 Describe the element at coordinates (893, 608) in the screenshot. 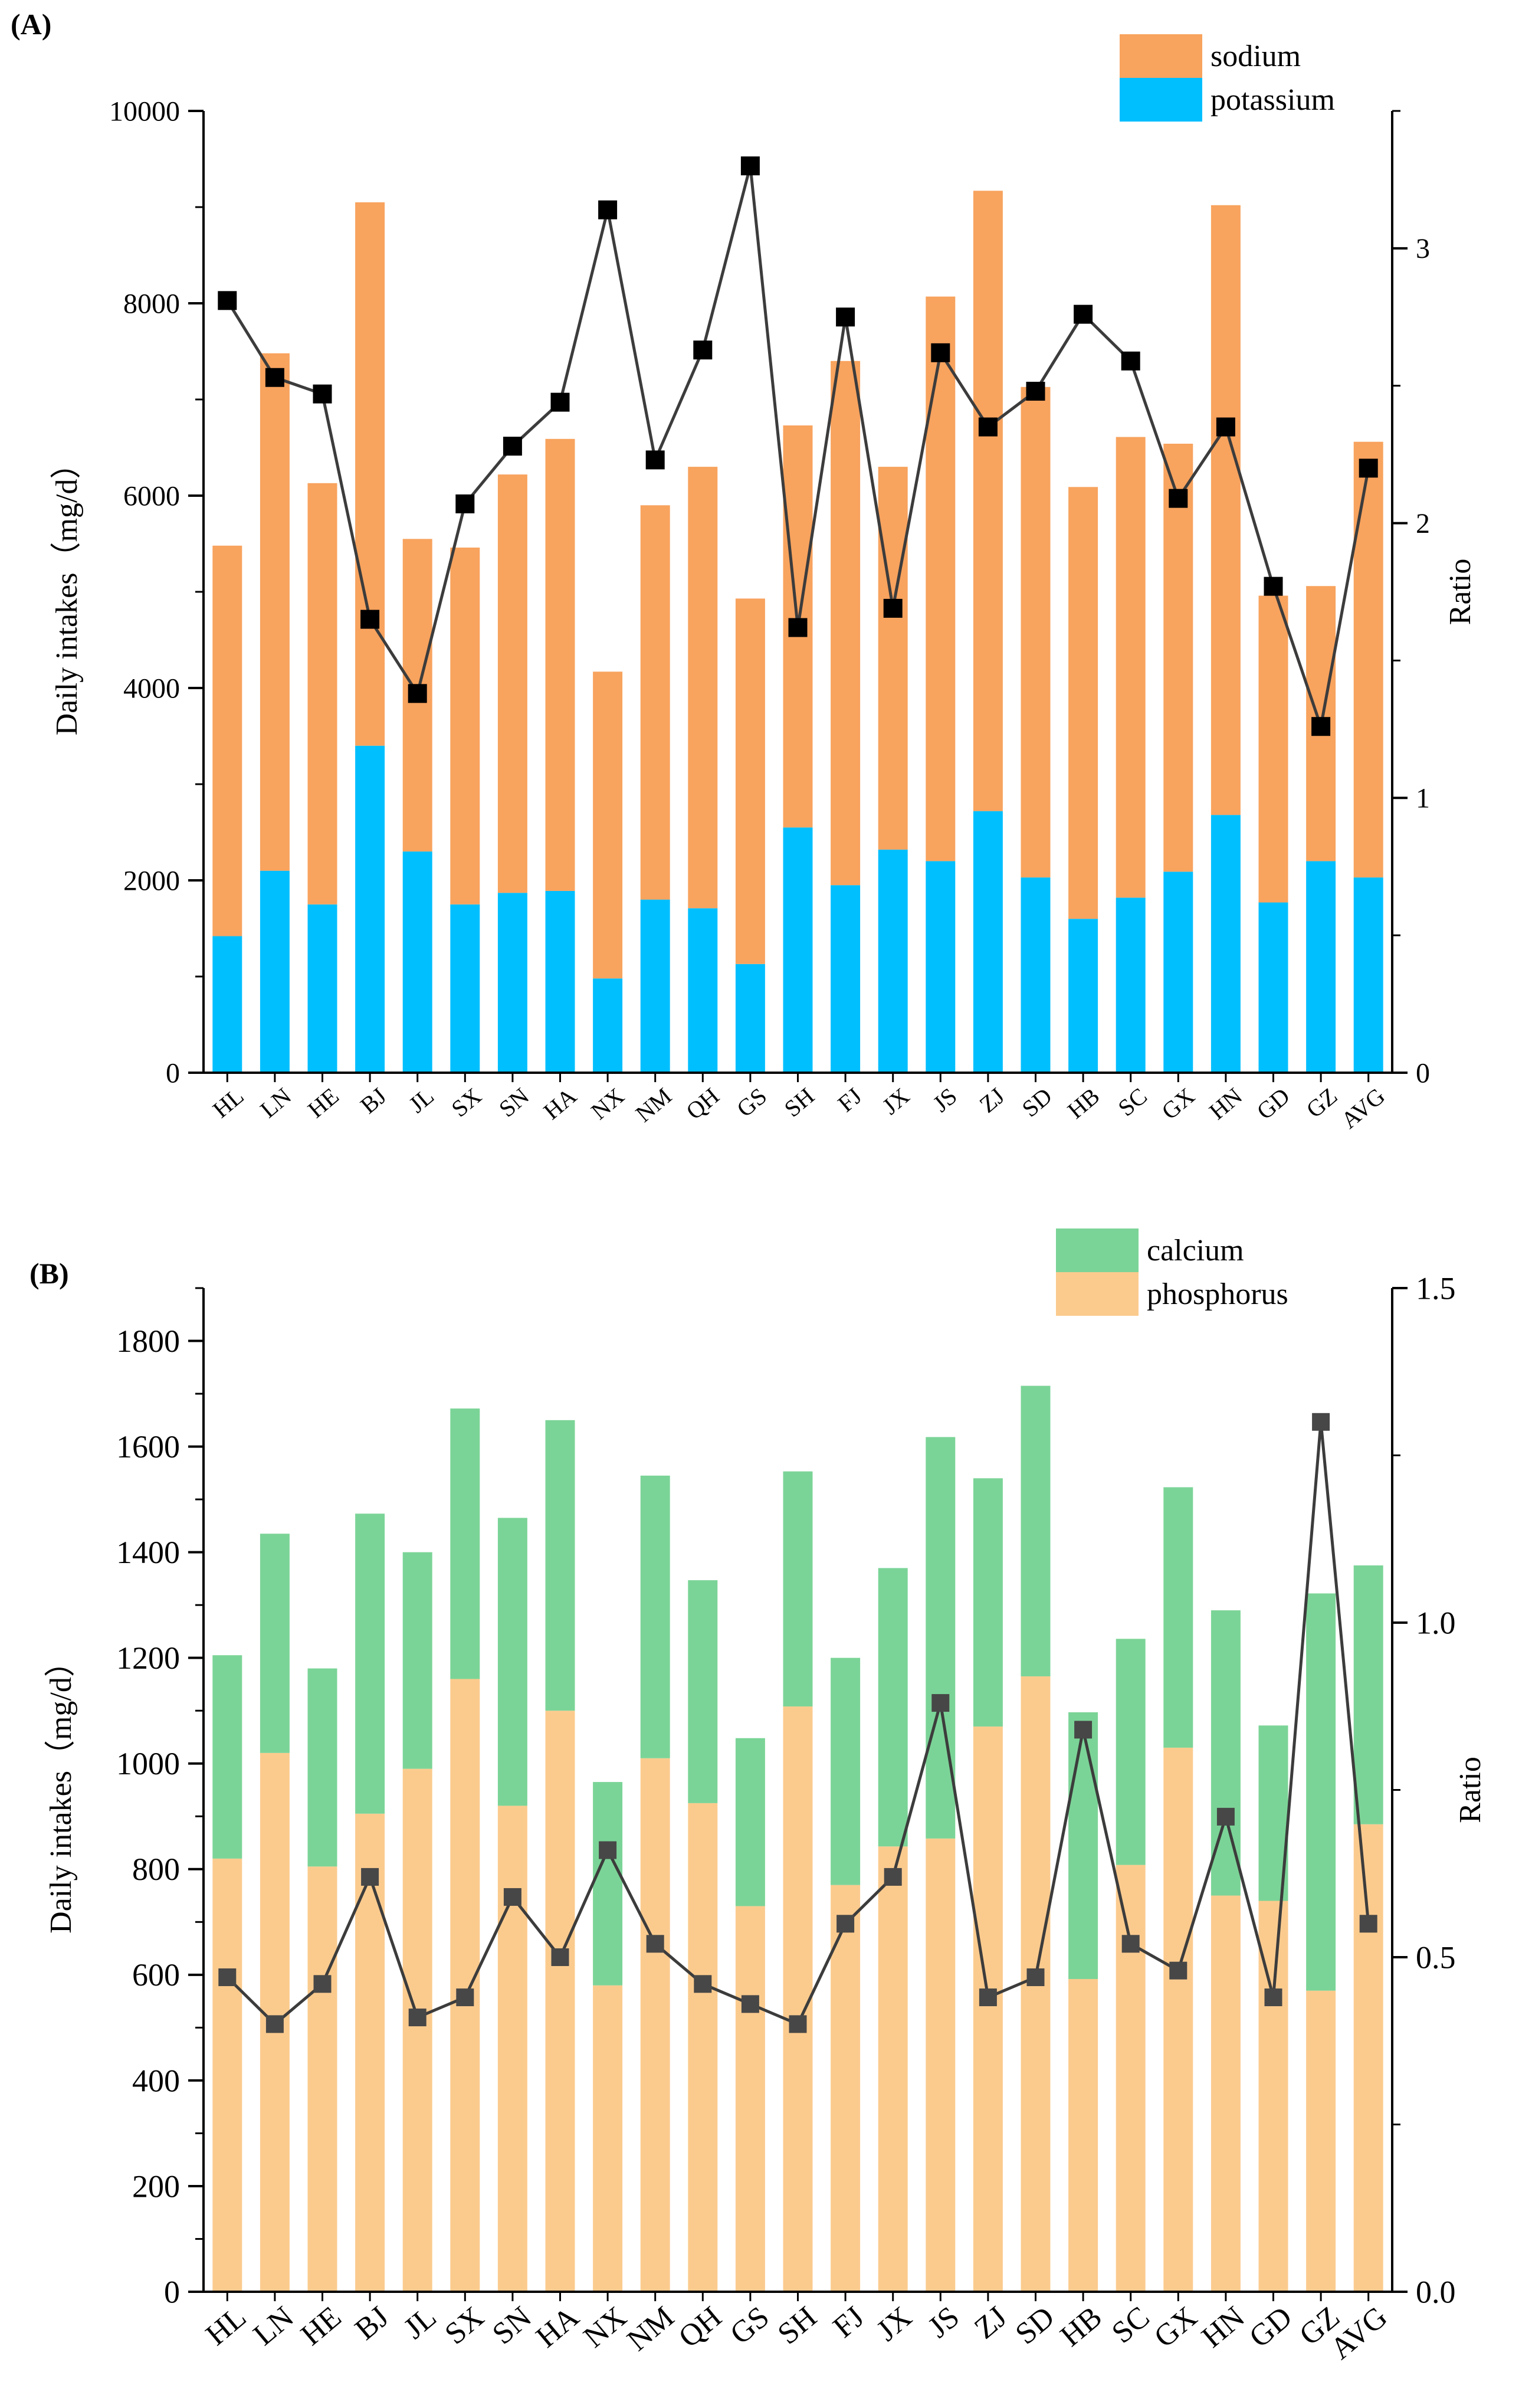

I see `ratio-marker-JX` at that location.